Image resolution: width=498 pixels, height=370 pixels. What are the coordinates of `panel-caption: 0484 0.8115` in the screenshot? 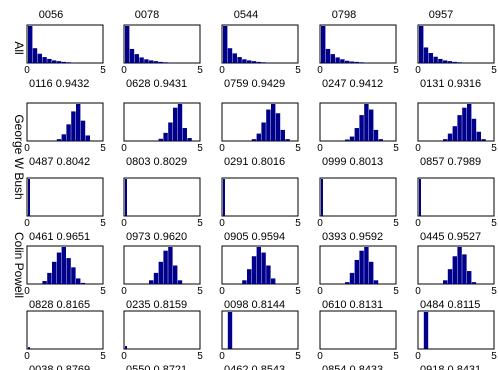 It's located at (450, 305).